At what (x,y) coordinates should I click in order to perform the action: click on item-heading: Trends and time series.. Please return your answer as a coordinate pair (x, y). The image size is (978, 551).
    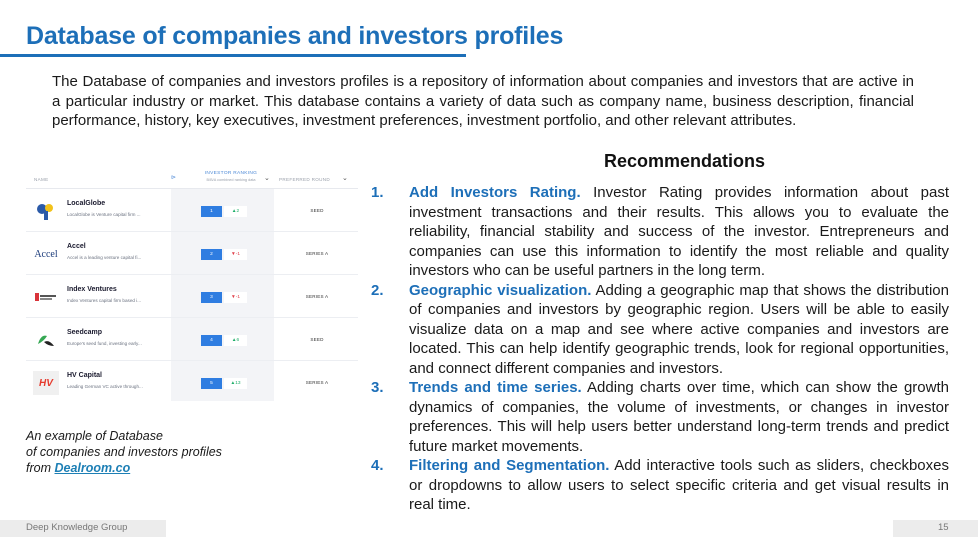
    Looking at the image, I should click on (495, 387).